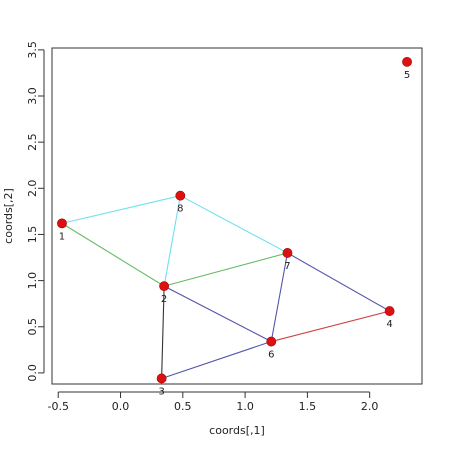 The width and height of the screenshot is (450, 450). I want to click on y-tick-label: 0.5, so click(32, 327).